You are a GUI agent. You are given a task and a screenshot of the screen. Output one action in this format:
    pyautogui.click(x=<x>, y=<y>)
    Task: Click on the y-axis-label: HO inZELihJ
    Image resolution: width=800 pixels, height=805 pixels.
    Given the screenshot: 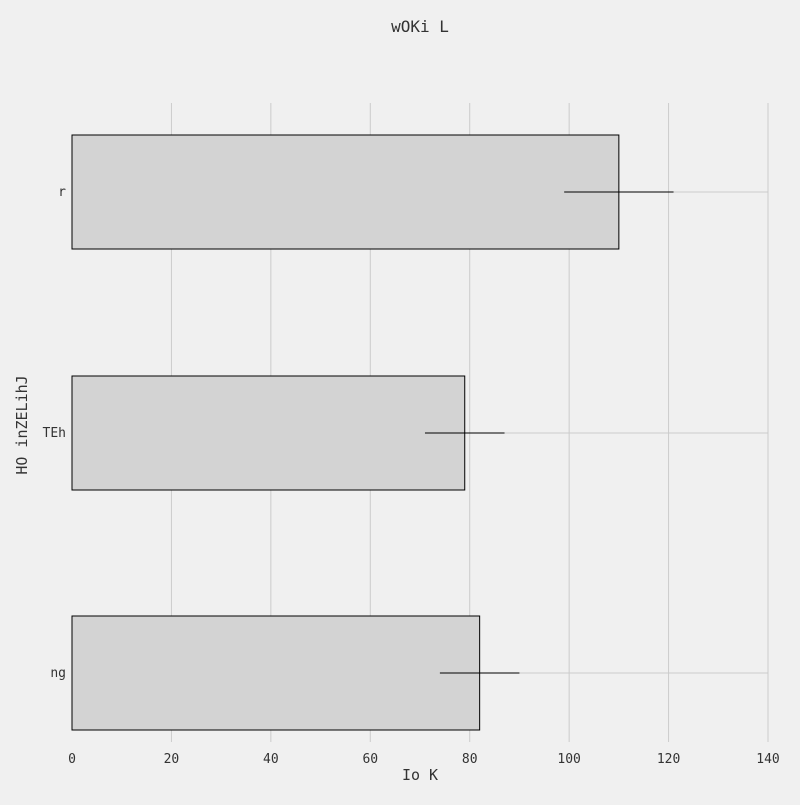 What is the action you would take?
    pyautogui.click(x=22, y=424)
    